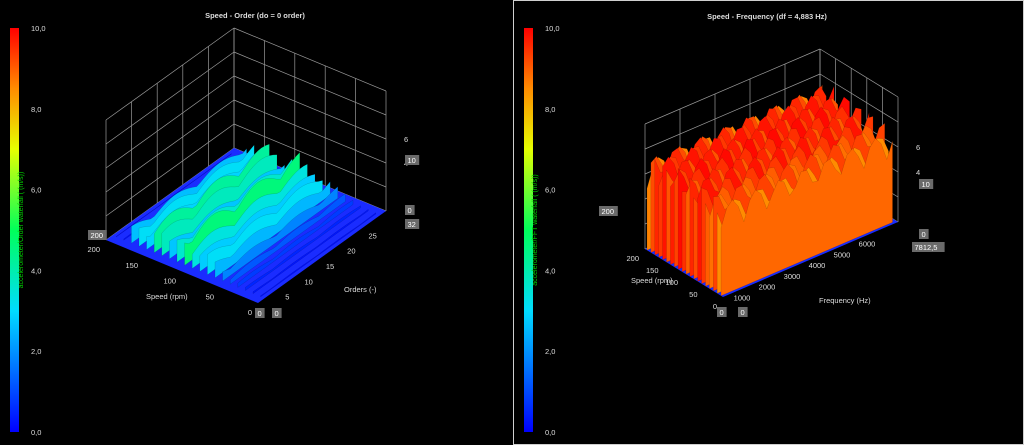 This screenshot has height=445, width=1024. I want to click on x-axis-tick-label: 10, so click(308, 281).